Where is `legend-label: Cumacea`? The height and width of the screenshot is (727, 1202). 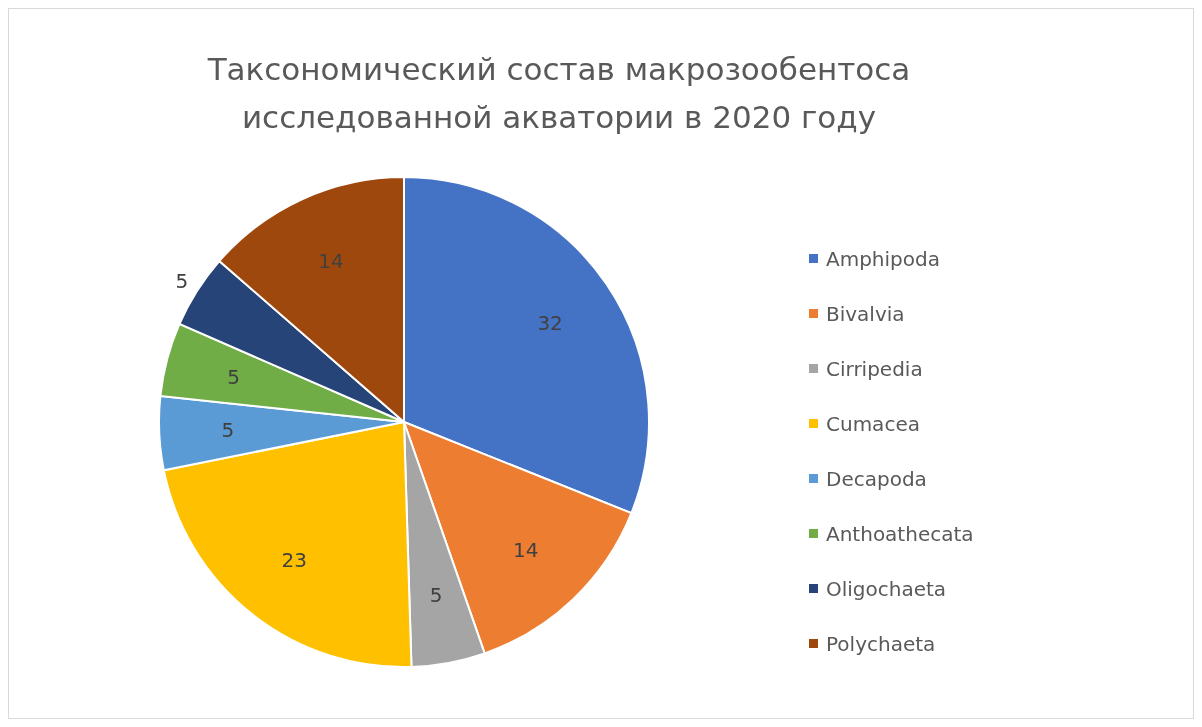
legend-label: Cumacea is located at coordinates (873, 423).